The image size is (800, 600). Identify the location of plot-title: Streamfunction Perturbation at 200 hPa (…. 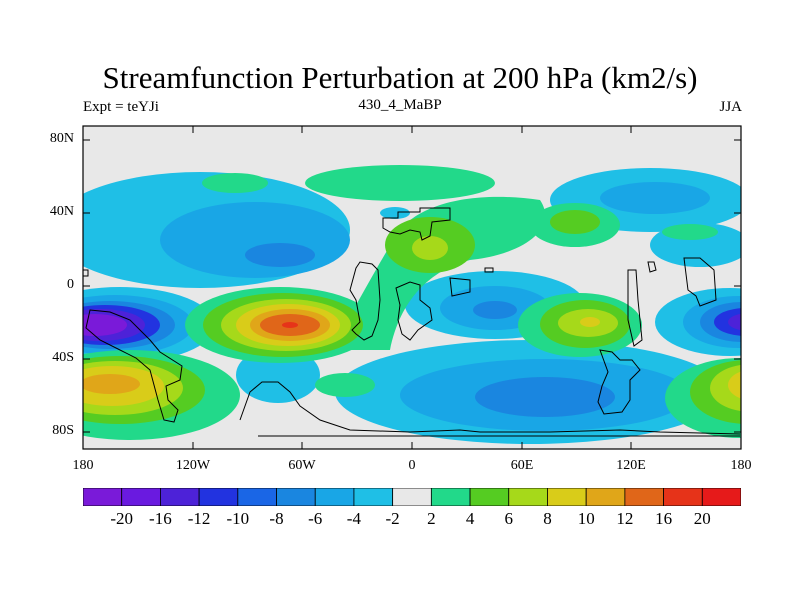
(400, 77).